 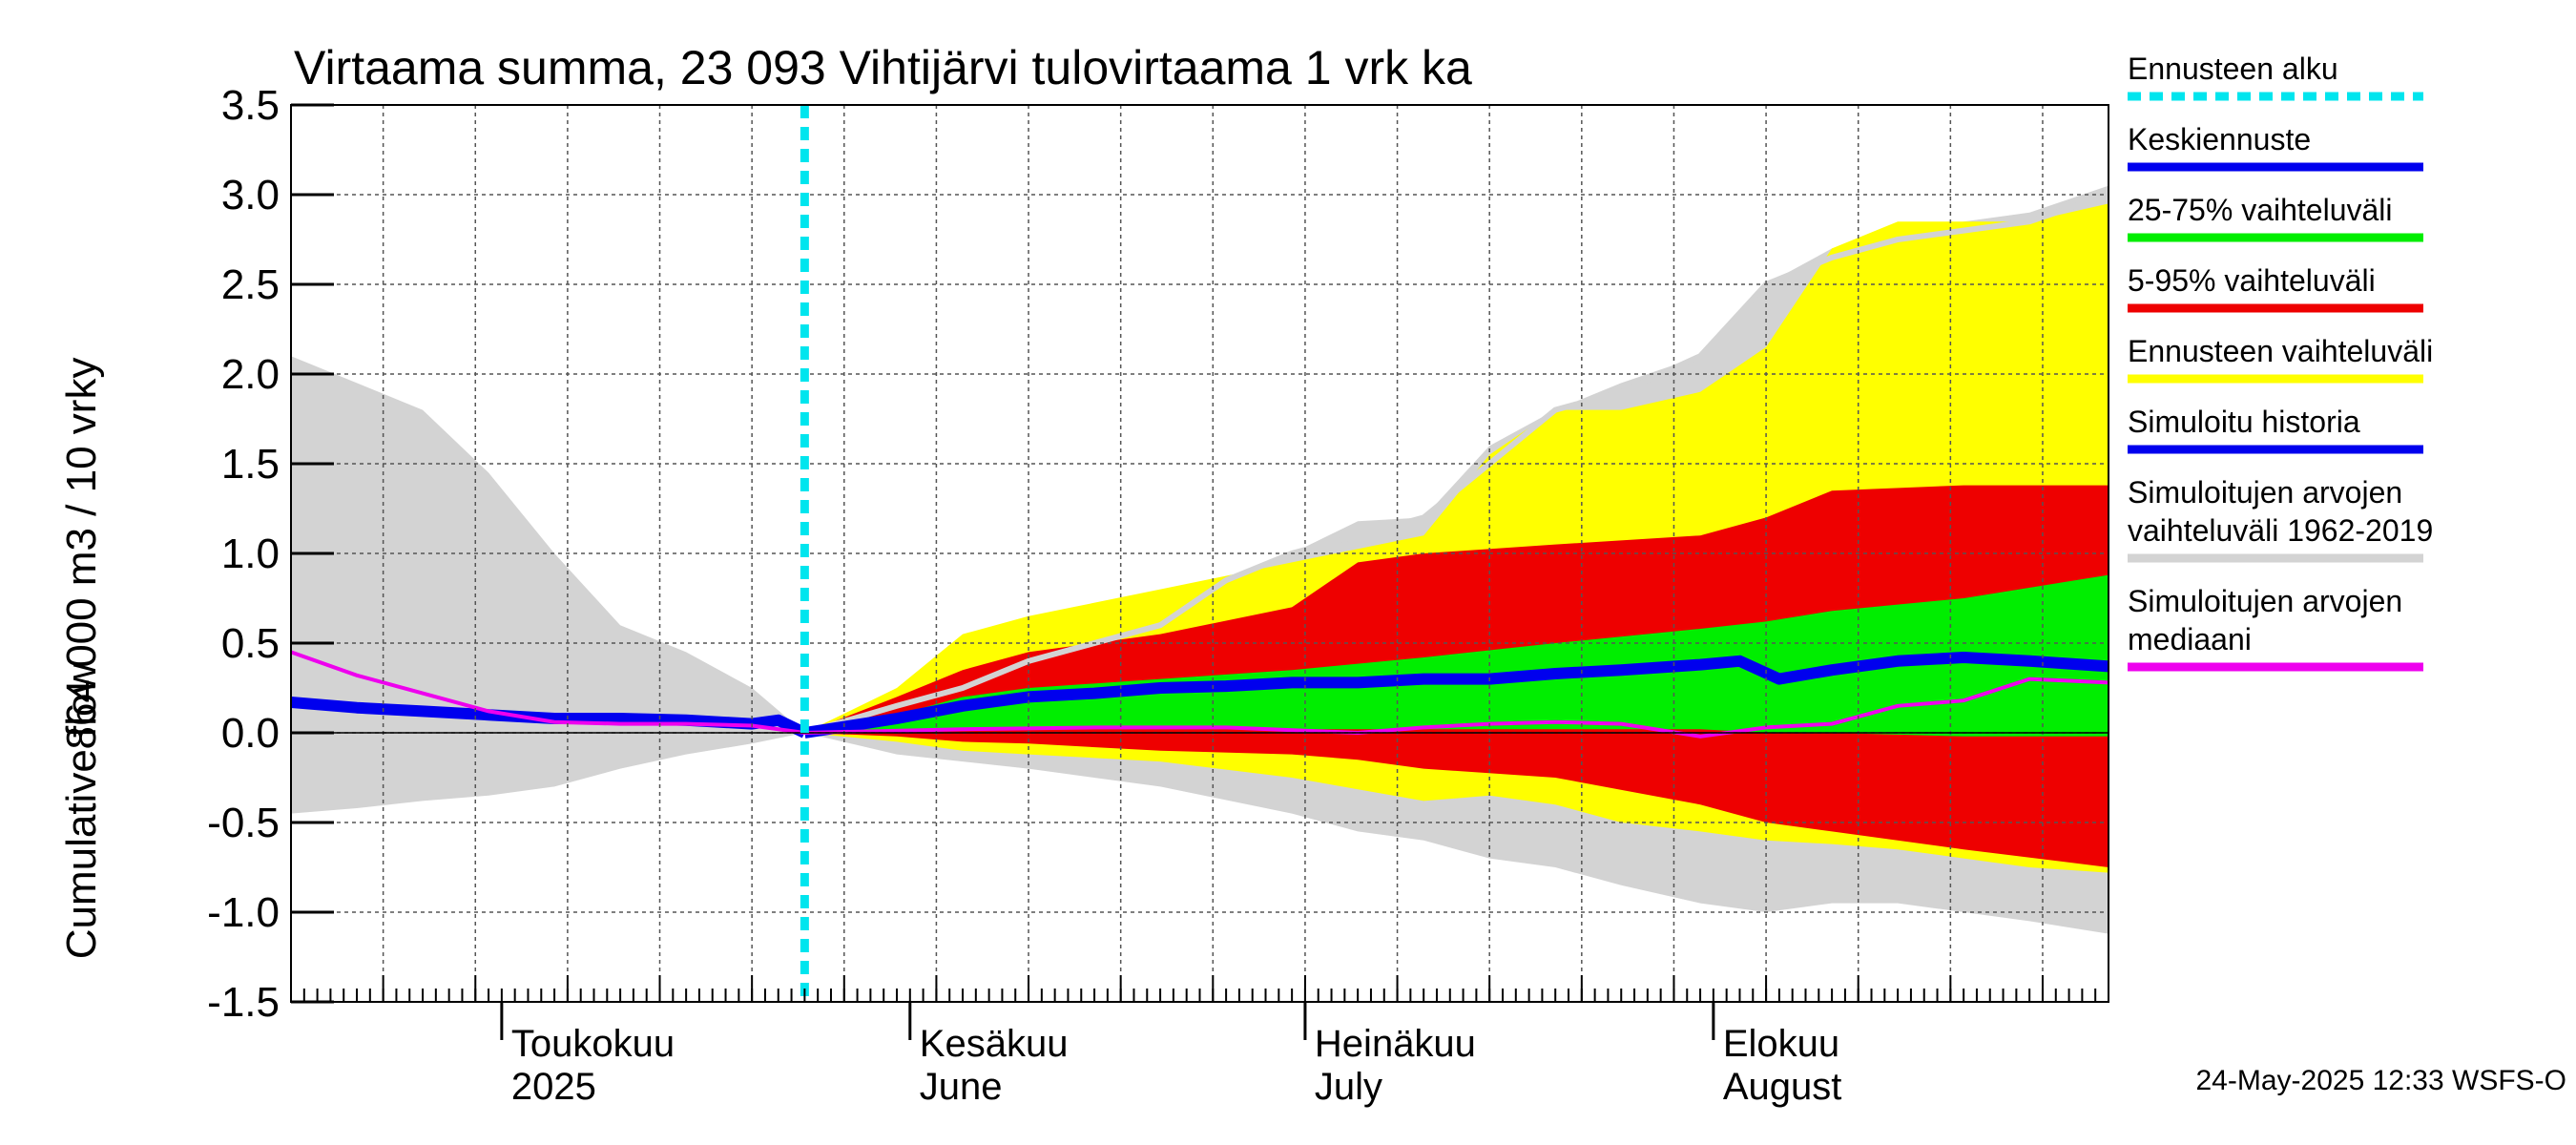 I want to click on y-tick-label: -0.5, so click(x=243, y=823).